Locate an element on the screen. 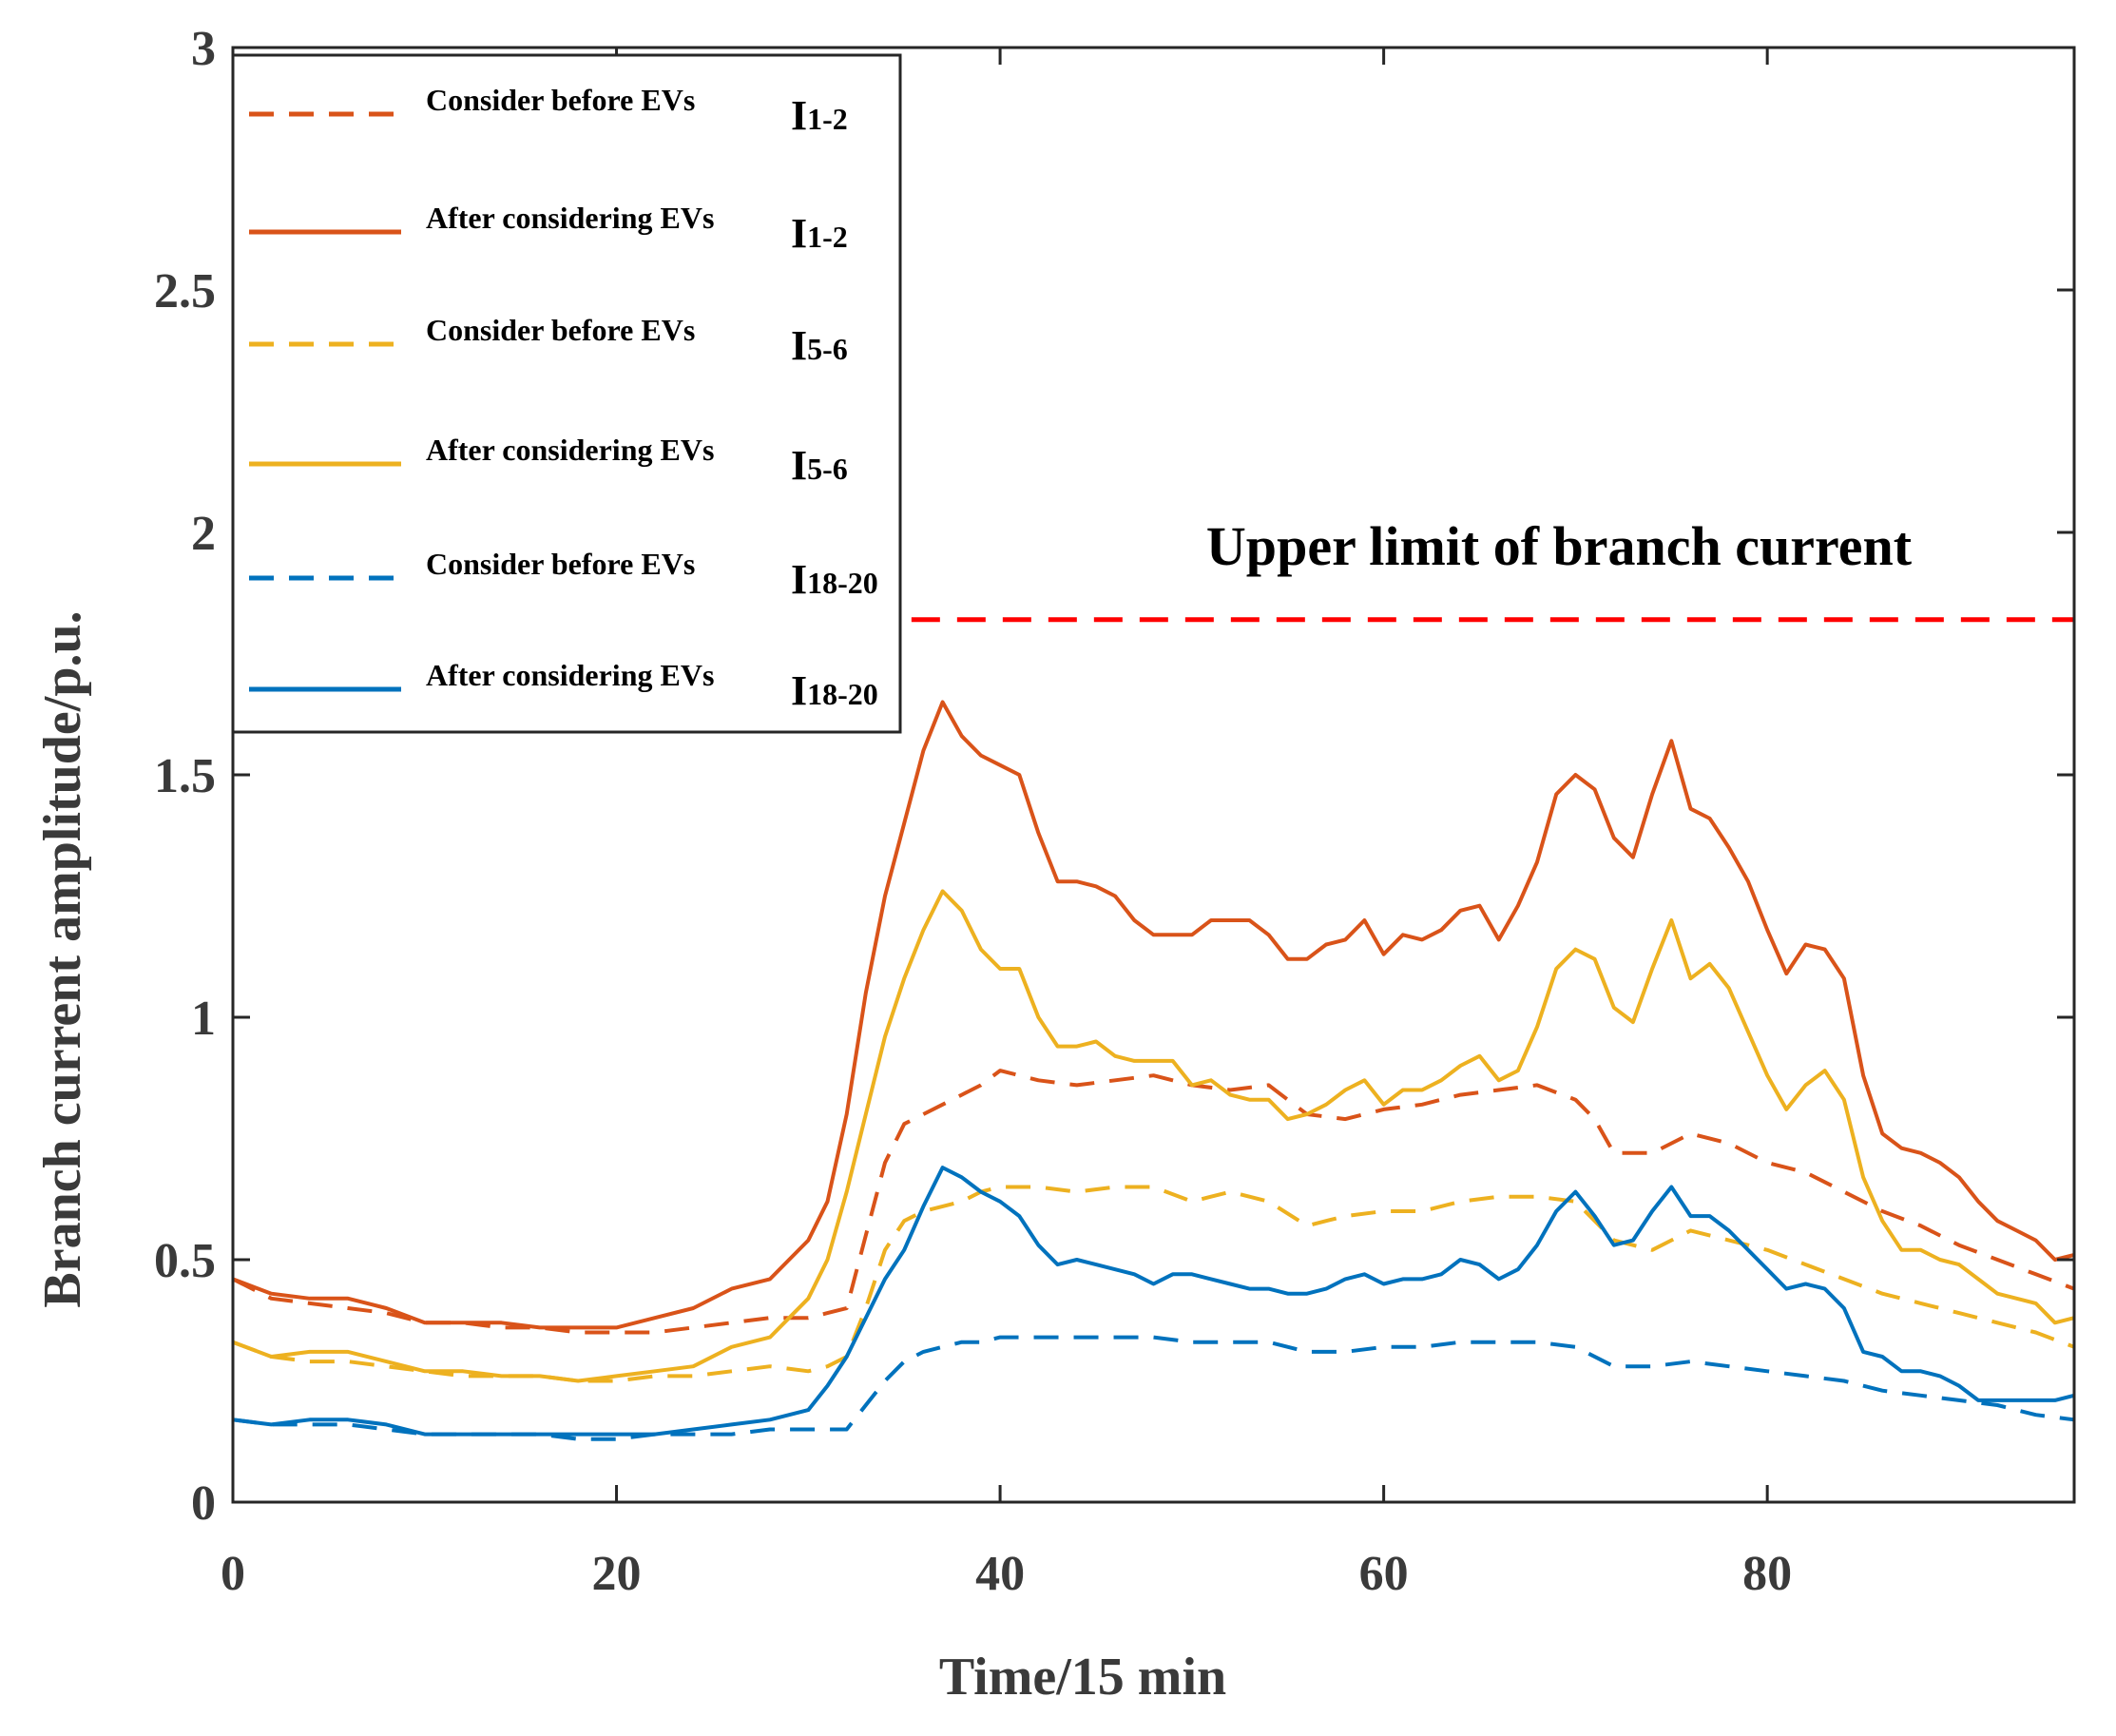  legend-label-5: After considering EVs is located at coordinates (570, 675).